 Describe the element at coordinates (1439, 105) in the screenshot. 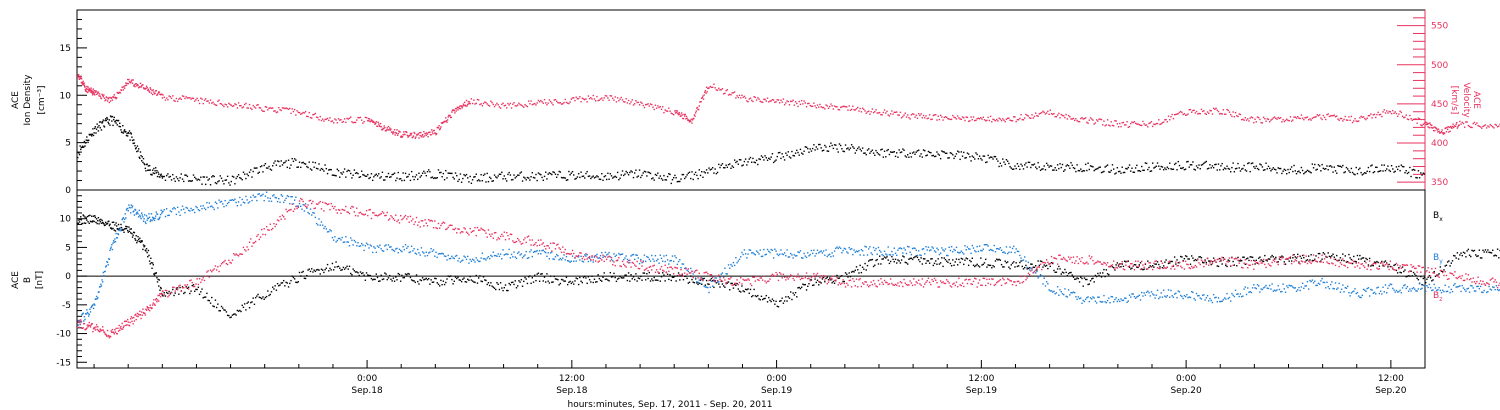

I see `velocity-tick-label: 450` at that location.